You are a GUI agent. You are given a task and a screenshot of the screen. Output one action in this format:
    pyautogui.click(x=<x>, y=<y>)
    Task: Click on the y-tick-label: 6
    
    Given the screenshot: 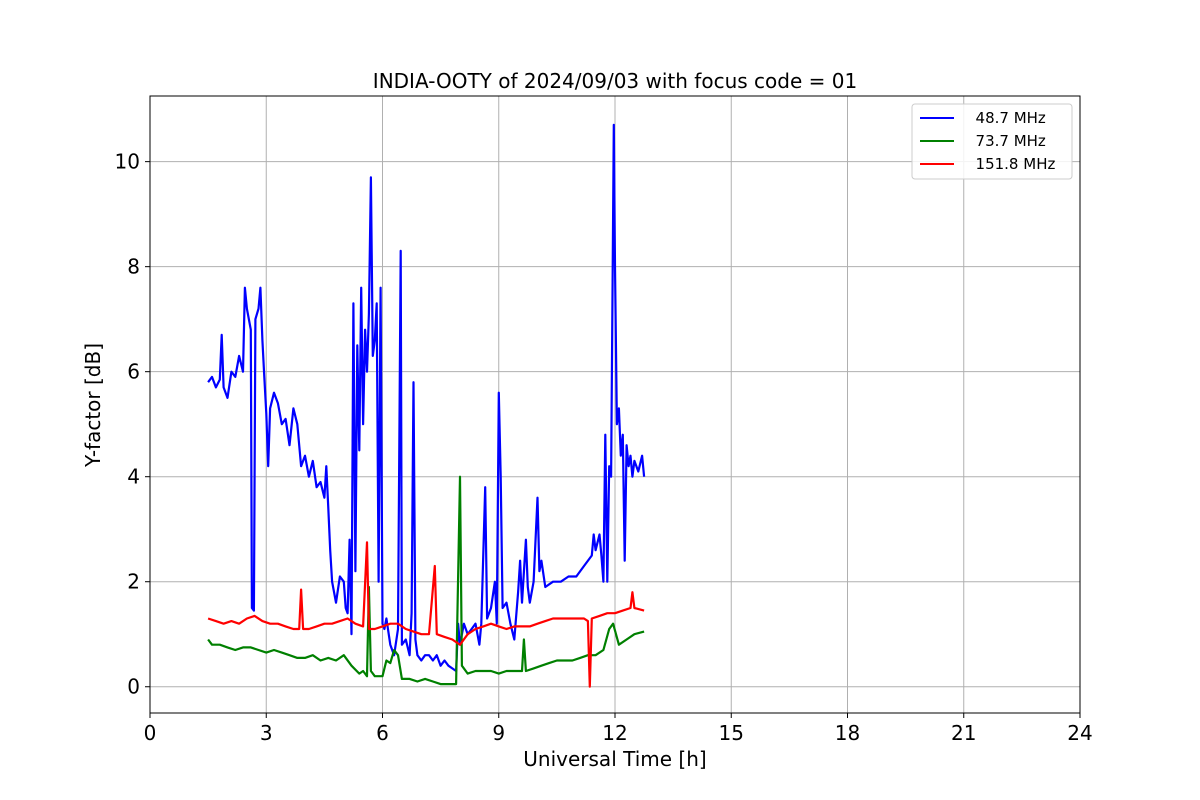 What is the action you would take?
    pyautogui.click(x=133, y=372)
    